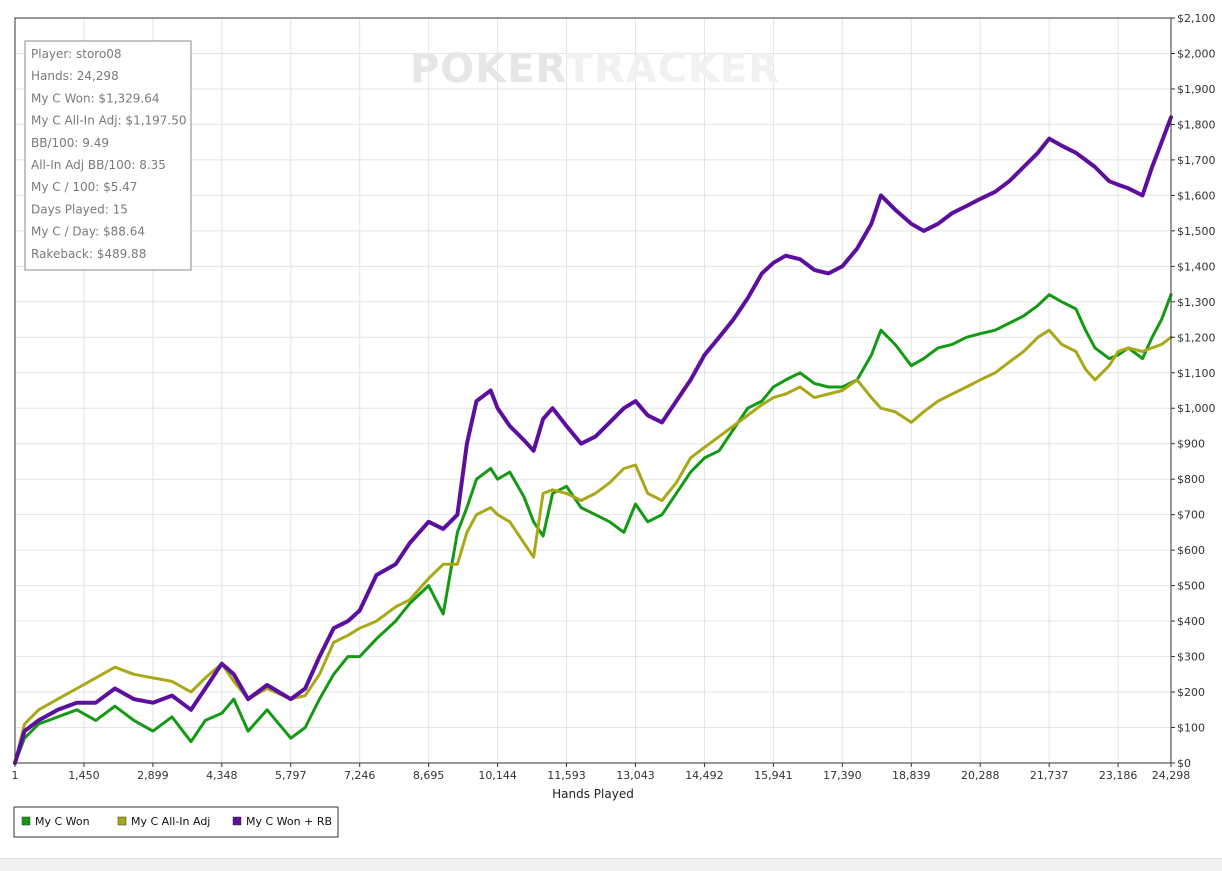  I want to click on legend-label: My C Won + RB, so click(289, 821).